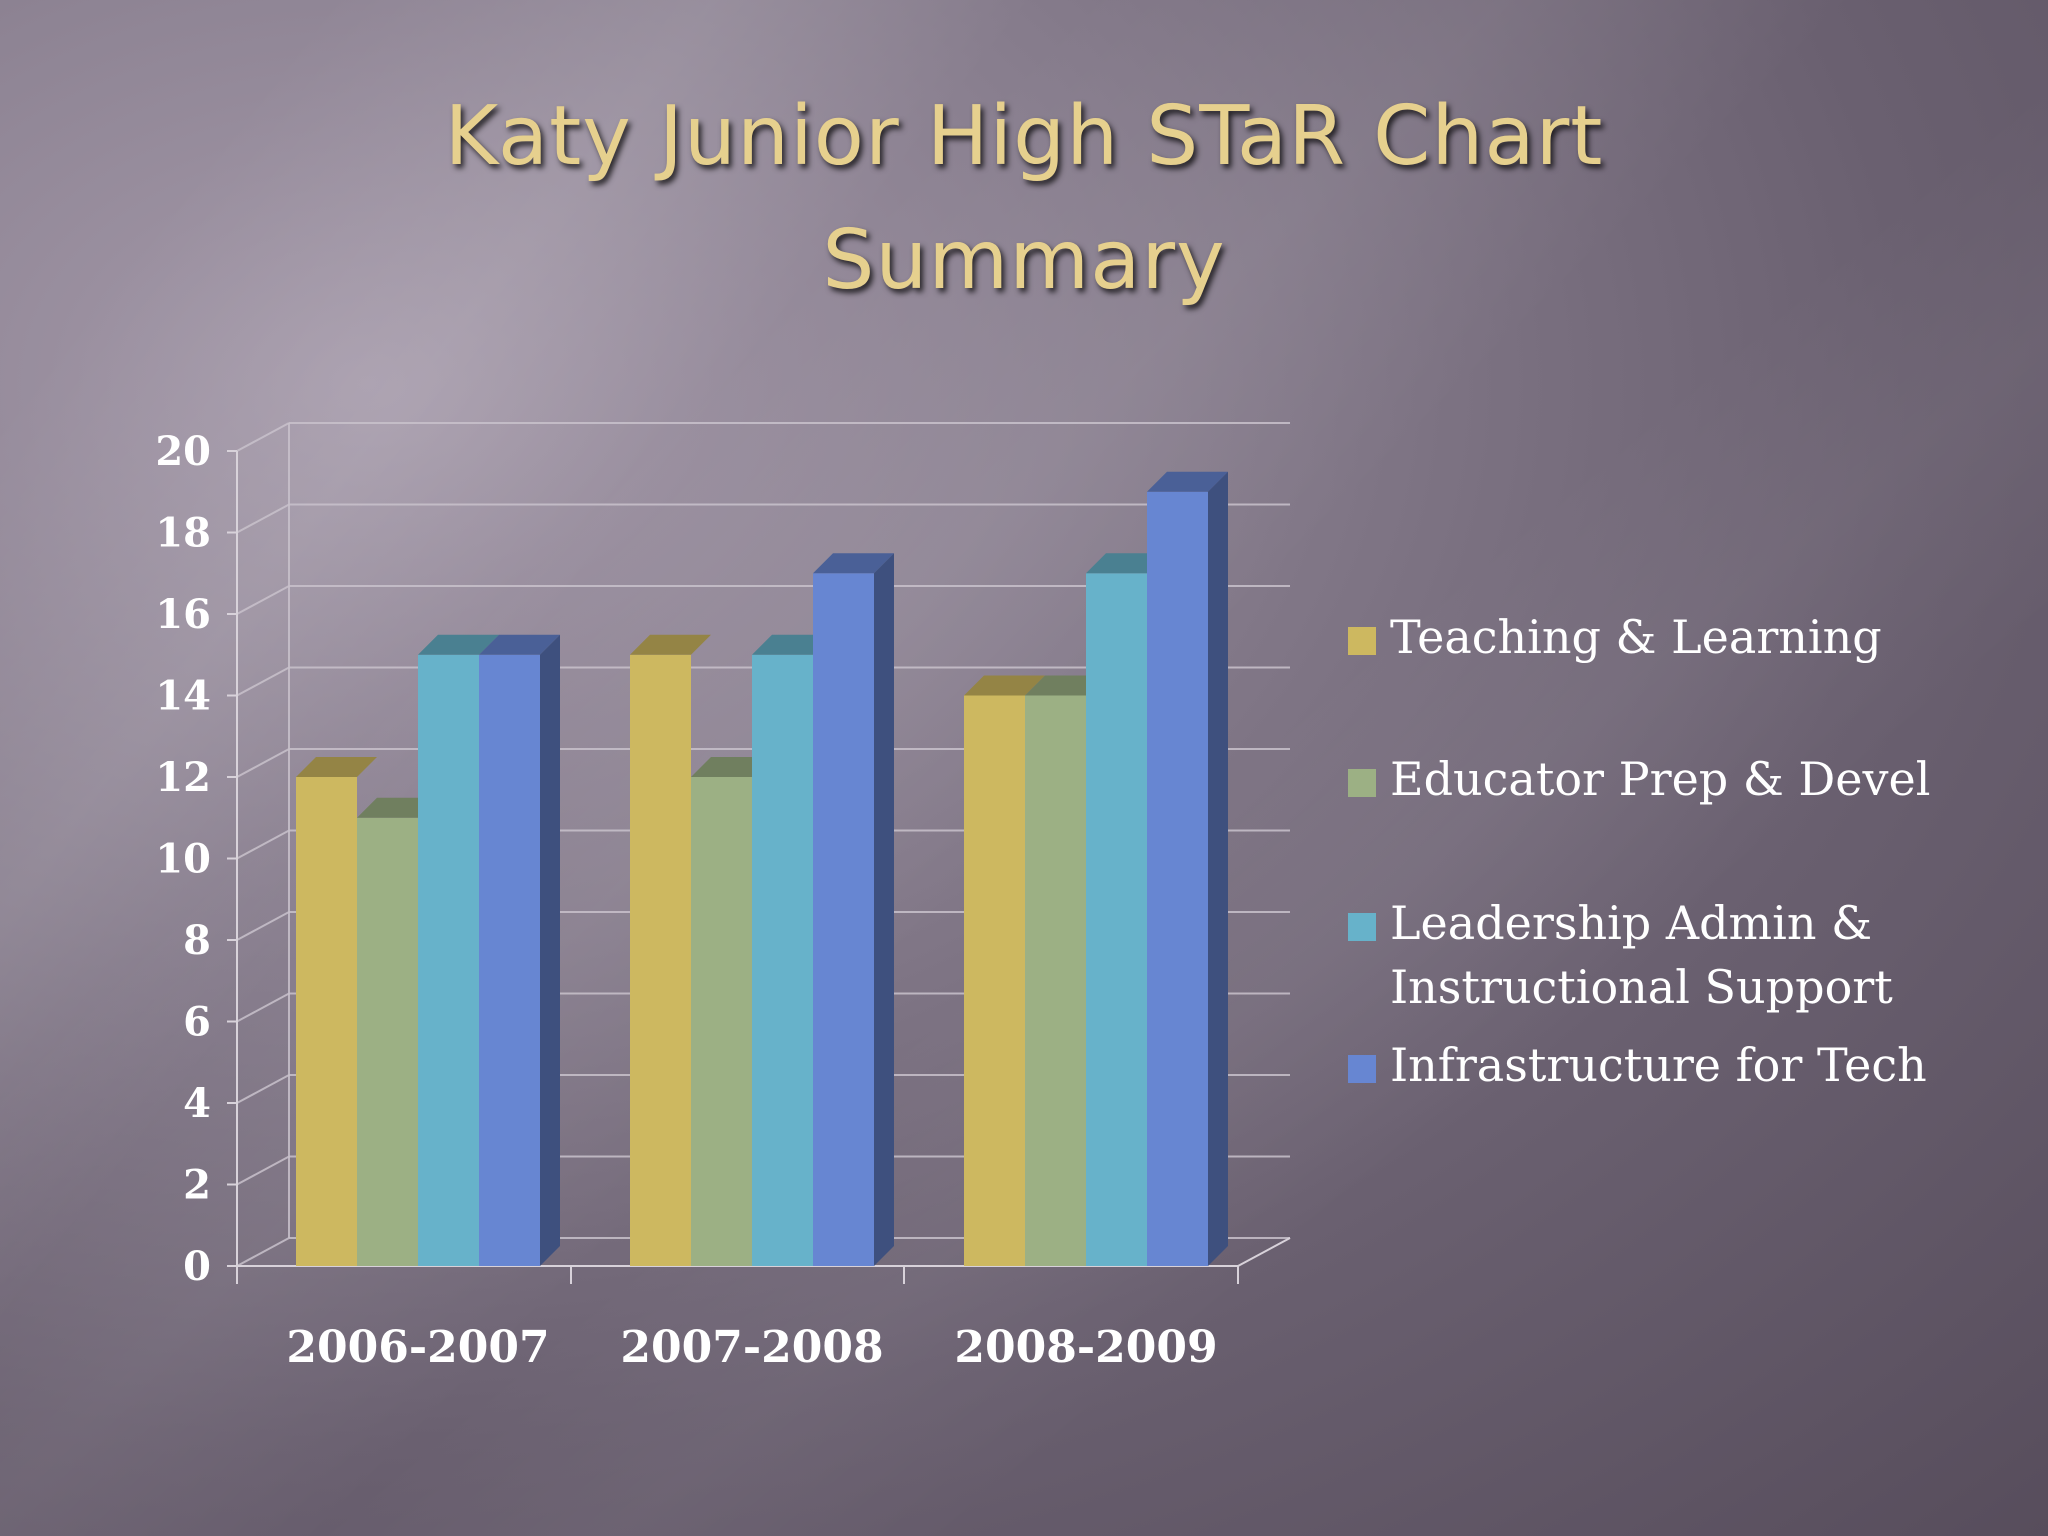 The width and height of the screenshot is (2048, 1536). What do you see at coordinates (183, 696) in the screenshot?
I see `y-tick-label: 14` at bounding box center [183, 696].